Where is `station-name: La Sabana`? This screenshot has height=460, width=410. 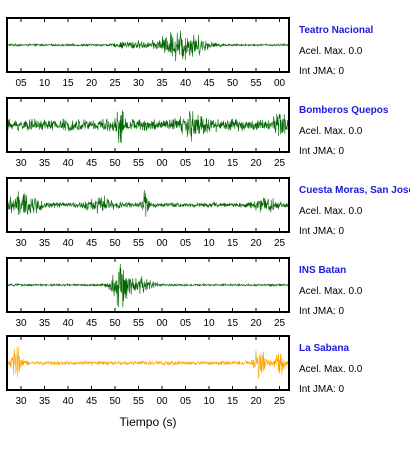
station-name: La Sabana is located at coordinates (324, 348).